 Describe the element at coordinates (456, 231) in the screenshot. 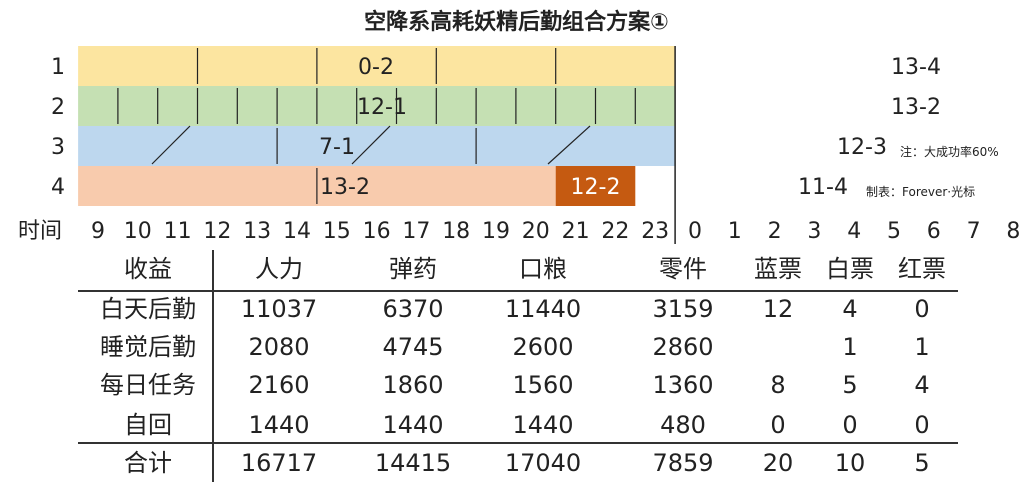

I see `hour-tick-label: 18` at that location.